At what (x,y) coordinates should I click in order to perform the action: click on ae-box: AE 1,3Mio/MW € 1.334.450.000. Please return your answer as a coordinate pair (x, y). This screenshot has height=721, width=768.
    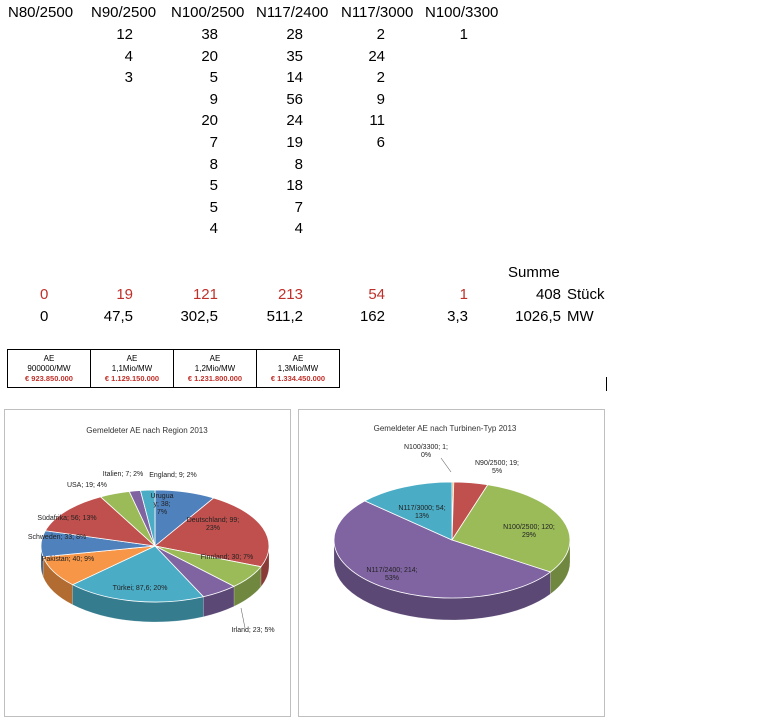
    Looking at the image, I should click on (298, 368).